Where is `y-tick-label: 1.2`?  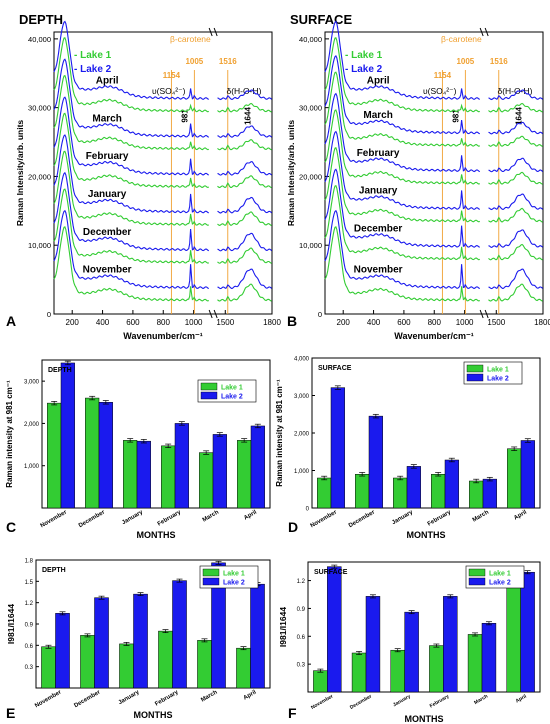 y-tick-label: 1.2 is located at coordinates (29, 604).